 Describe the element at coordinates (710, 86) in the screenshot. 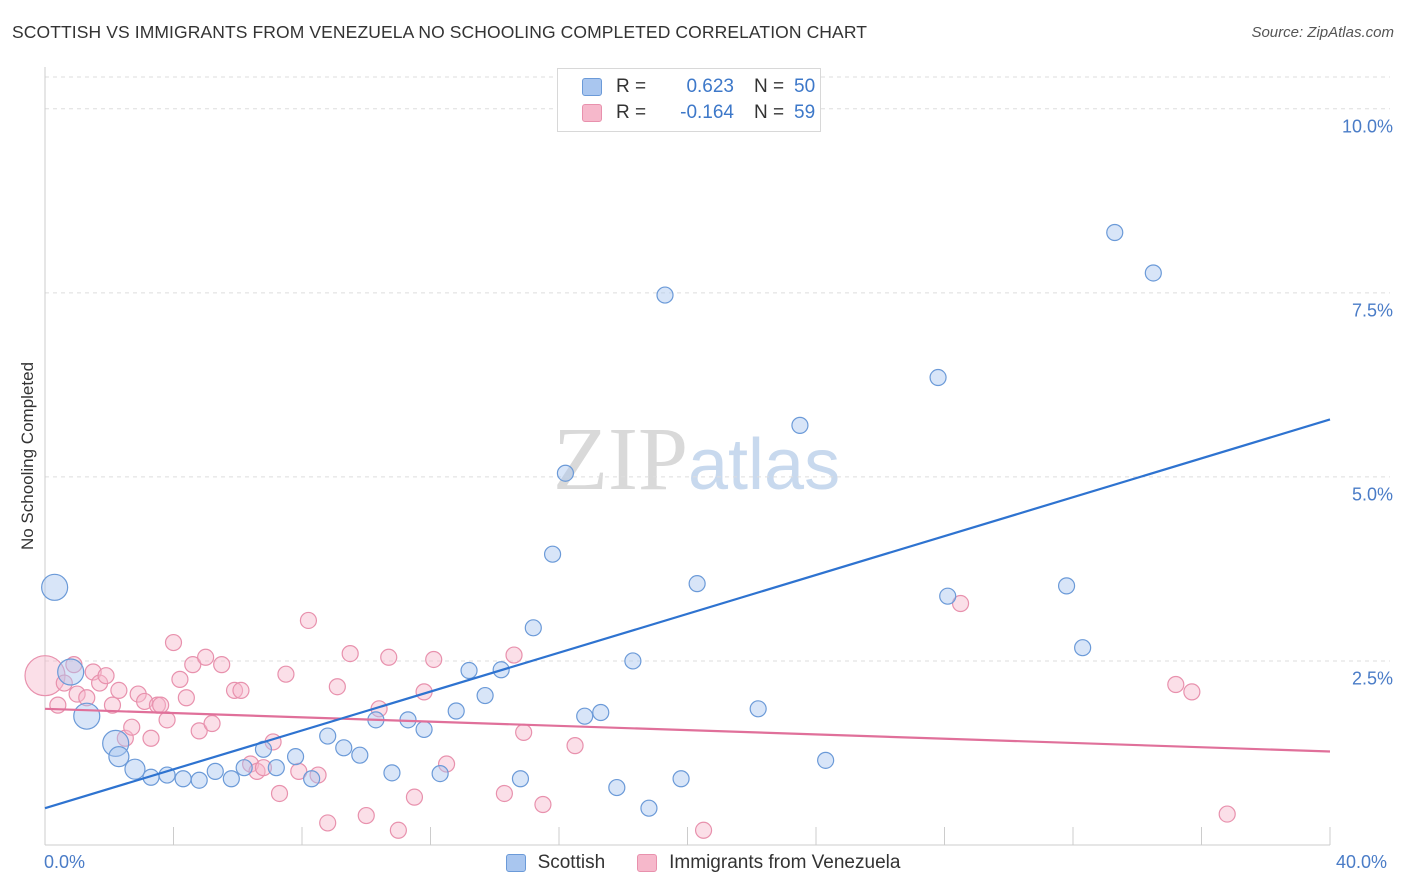

I see `legend-r-value: 0.623` at that location.